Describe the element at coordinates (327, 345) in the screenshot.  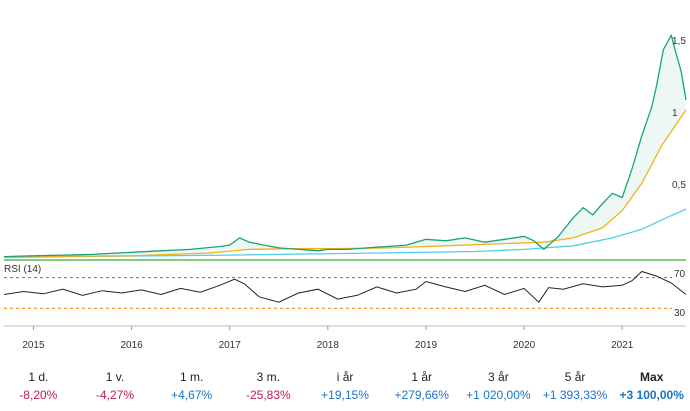
I see `x-tick-label: 2018` at that location.